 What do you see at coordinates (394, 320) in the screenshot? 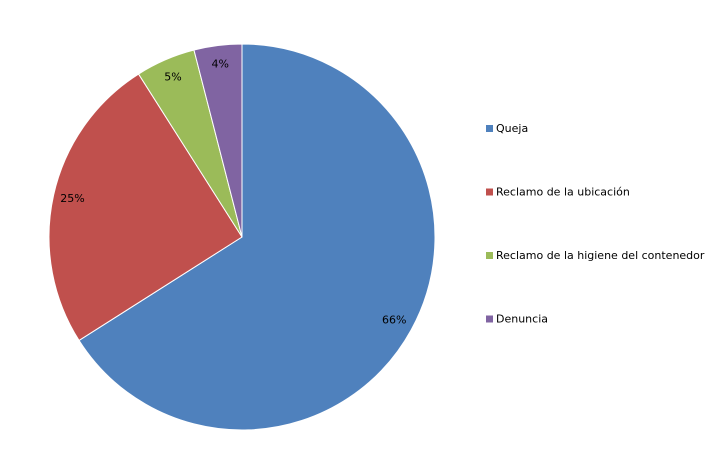
I see `data-label: 66%` at bounding box center [394, 320].